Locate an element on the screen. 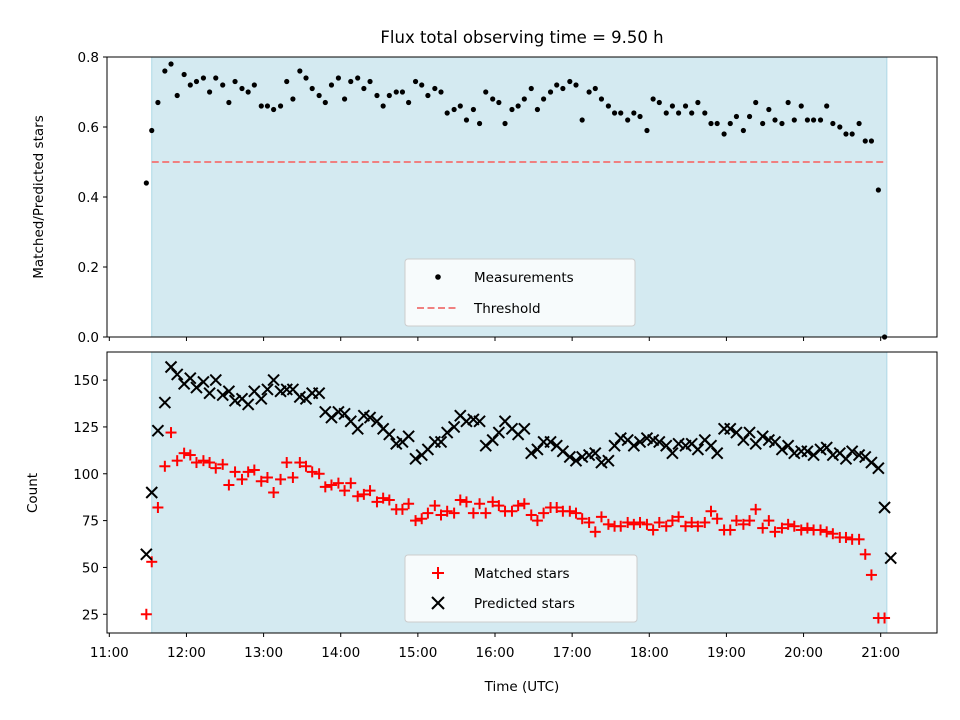 Image resolution: width=960 pixels, height=720 pixels. count-y-axis: 25 50 75 100 125 150 is located at coordinates (90, 498).